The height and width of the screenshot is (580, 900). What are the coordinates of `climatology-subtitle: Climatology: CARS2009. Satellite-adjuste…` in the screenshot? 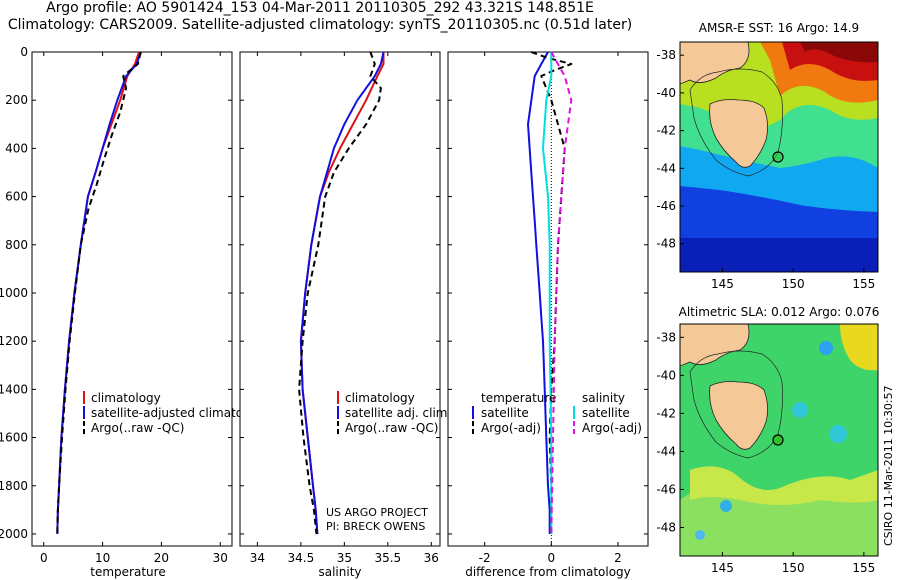 It's located at (320, 25).